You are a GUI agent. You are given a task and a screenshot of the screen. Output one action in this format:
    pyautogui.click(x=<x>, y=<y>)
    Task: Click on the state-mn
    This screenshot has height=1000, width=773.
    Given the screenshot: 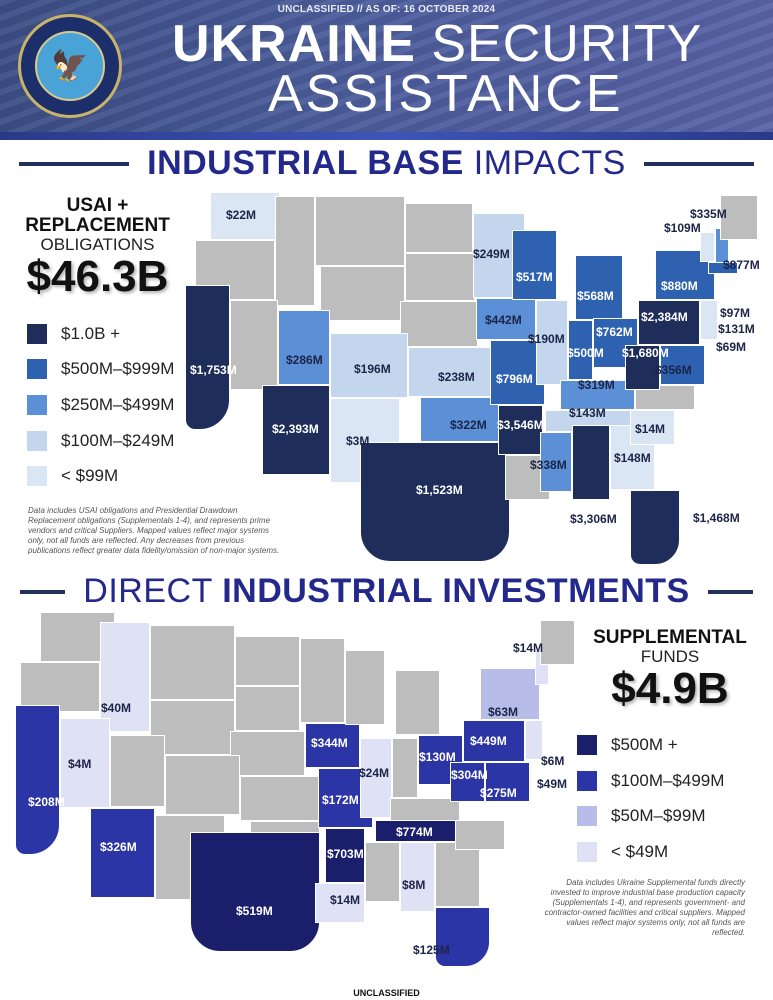 What is the action you would take?
    pyautogui.click(x=322, y=680)
    